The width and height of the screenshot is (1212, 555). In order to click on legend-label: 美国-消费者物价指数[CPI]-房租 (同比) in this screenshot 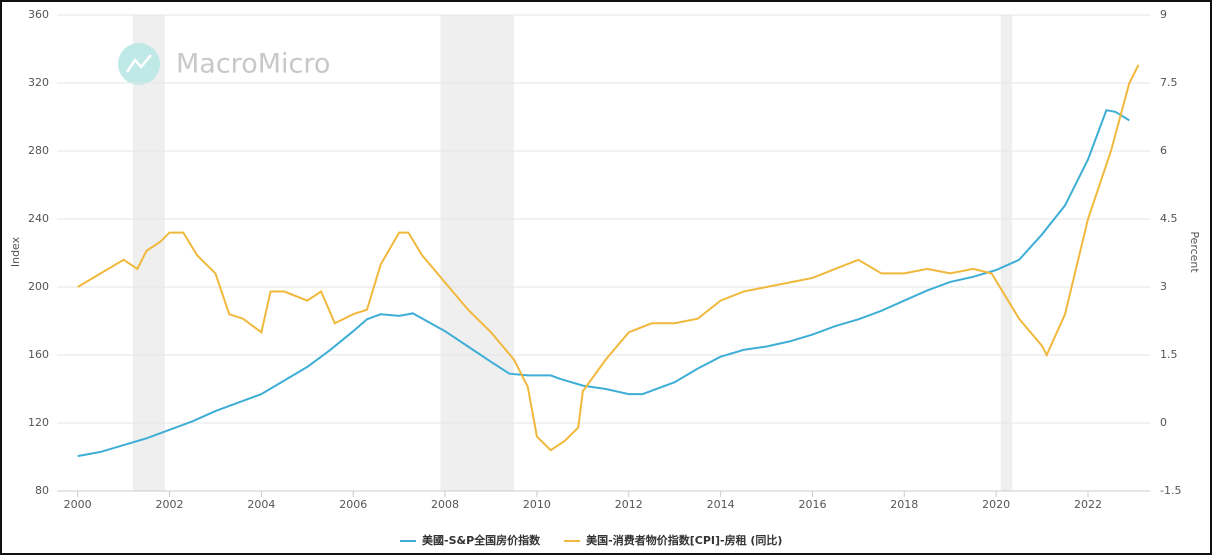, I will do `click(684, 540)`.